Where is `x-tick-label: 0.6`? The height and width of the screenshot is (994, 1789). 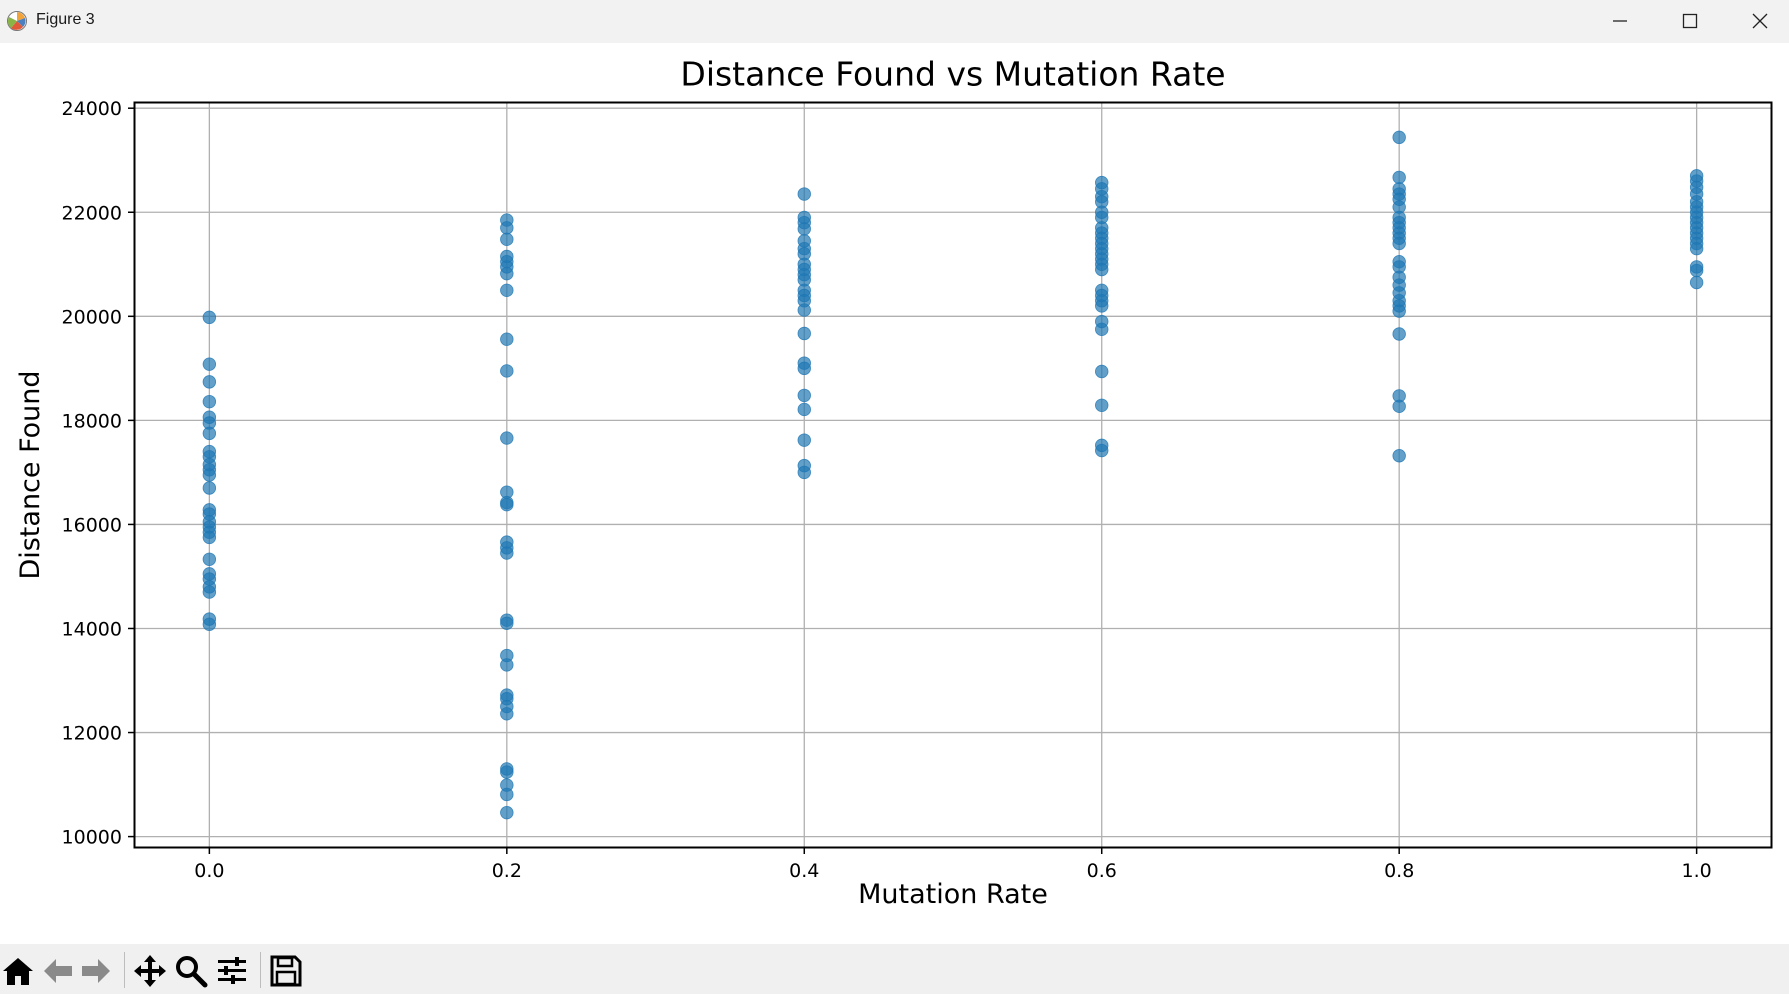
x-tick-label: 0.6 is located at coordinates (1102, 871).